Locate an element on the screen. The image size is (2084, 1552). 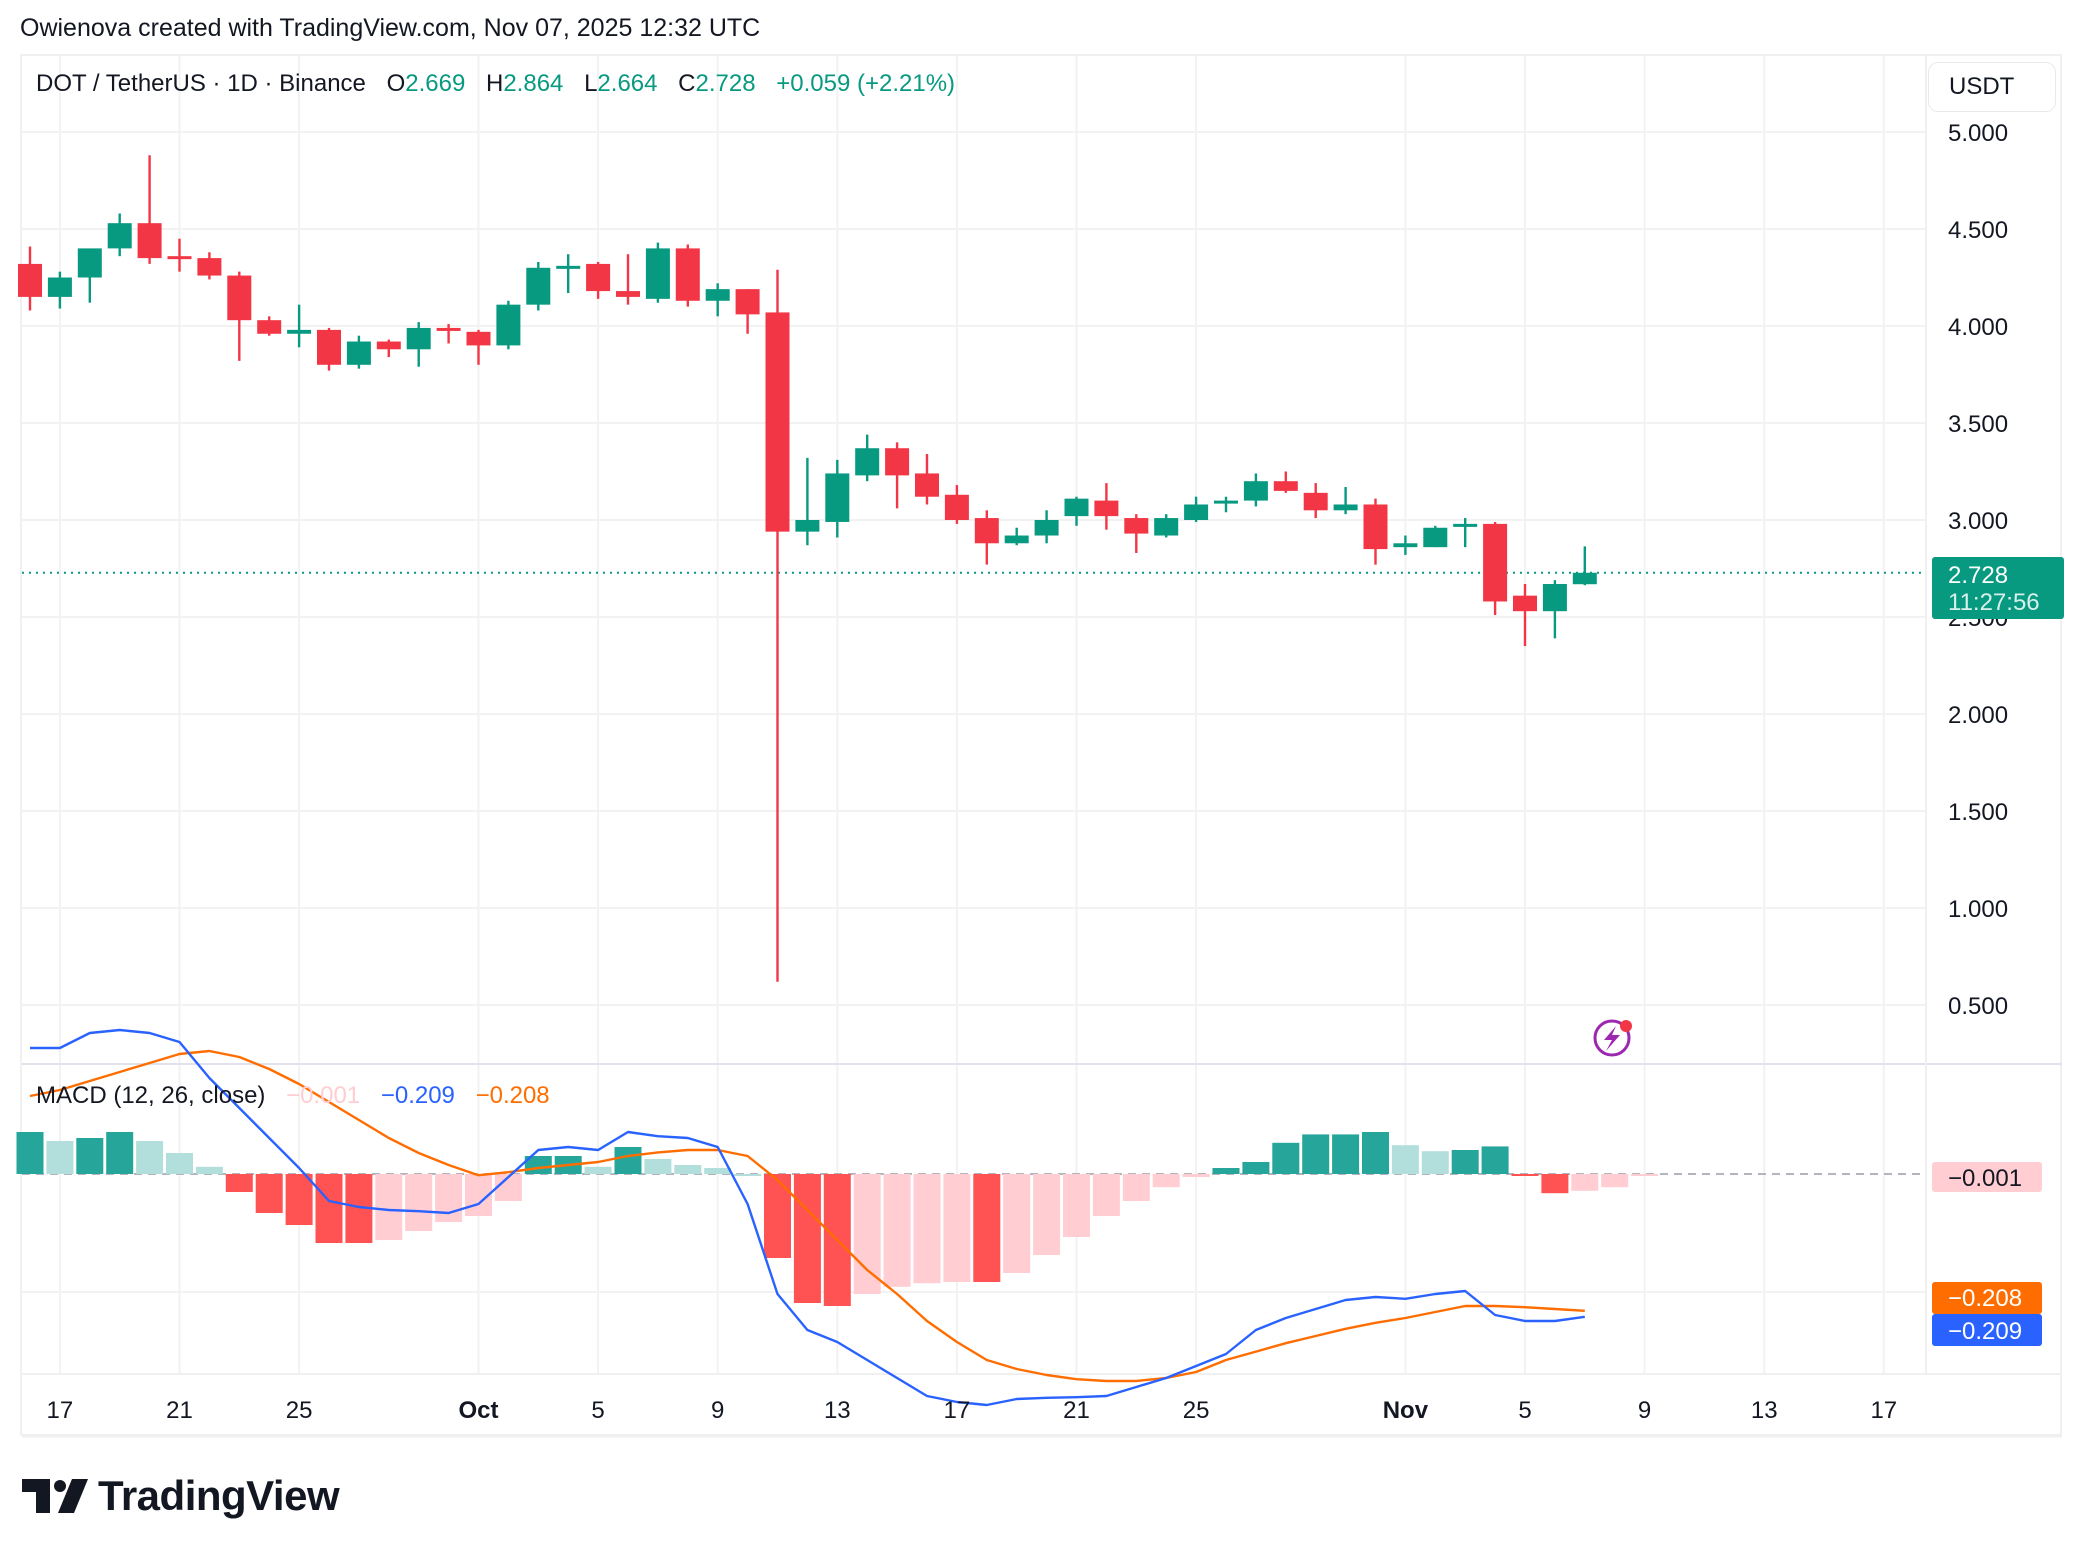
tradingview-logo: TradingView is located at coordinates (181, 1496).